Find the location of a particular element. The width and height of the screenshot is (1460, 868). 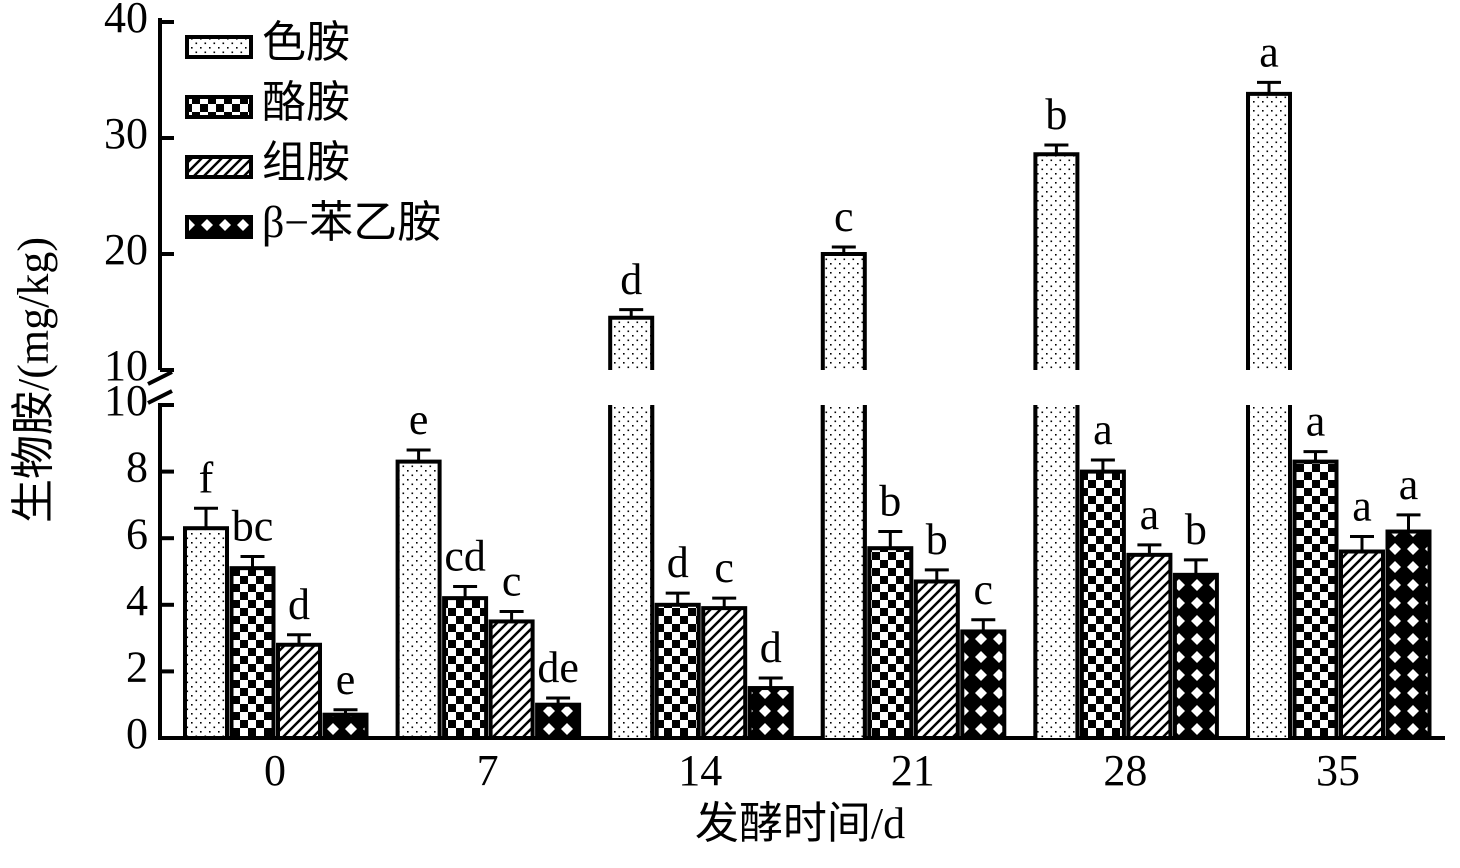

legend-label: β−苯乙胺 is located at coordinates (351, 222).